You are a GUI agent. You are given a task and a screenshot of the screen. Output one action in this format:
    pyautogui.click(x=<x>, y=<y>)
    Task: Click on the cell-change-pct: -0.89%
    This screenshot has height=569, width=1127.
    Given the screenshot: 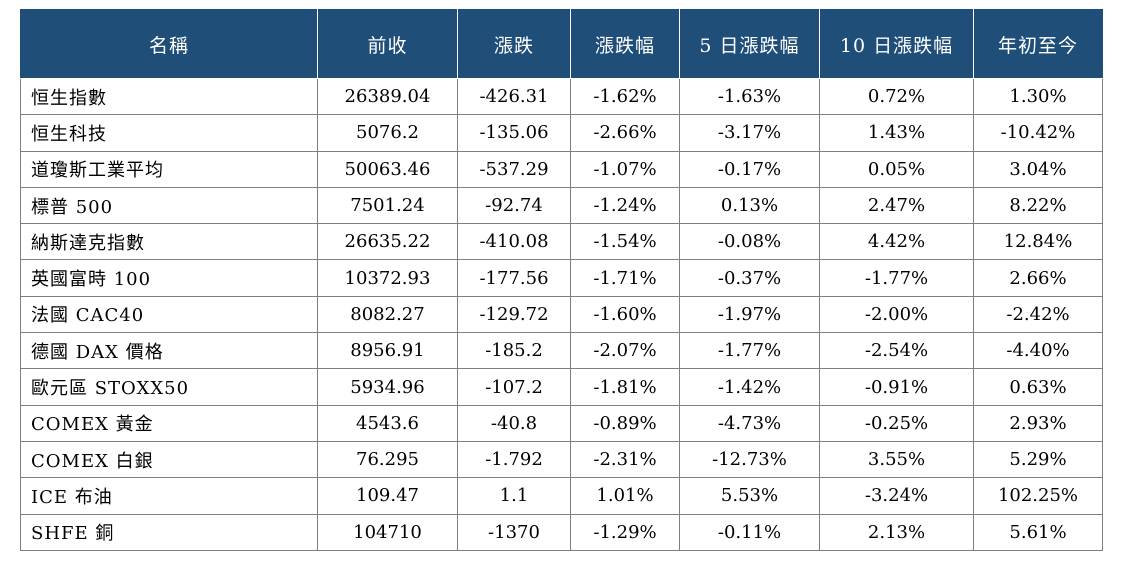 What is the action you would take?
    pyautogui.click(x=625, y=423)
    